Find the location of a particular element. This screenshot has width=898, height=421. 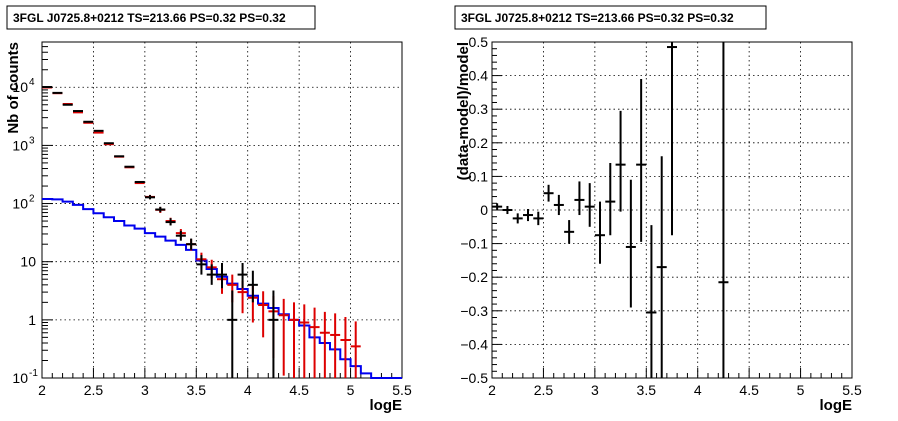

y-tick-label: 1 is located at coordinates (32, 320).